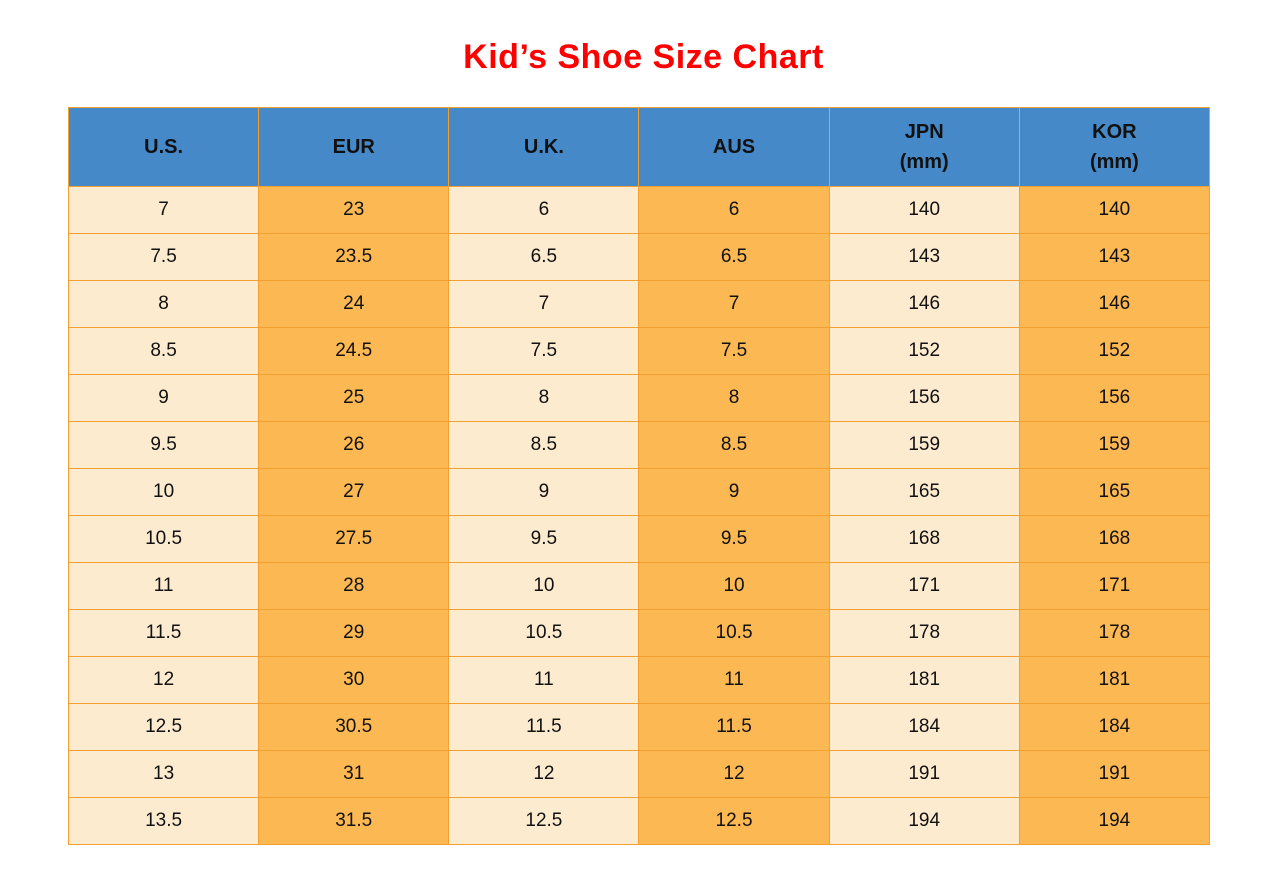 The image size is (1287, 874). I want to click on column-header-line: U.K., so click(543, 147).